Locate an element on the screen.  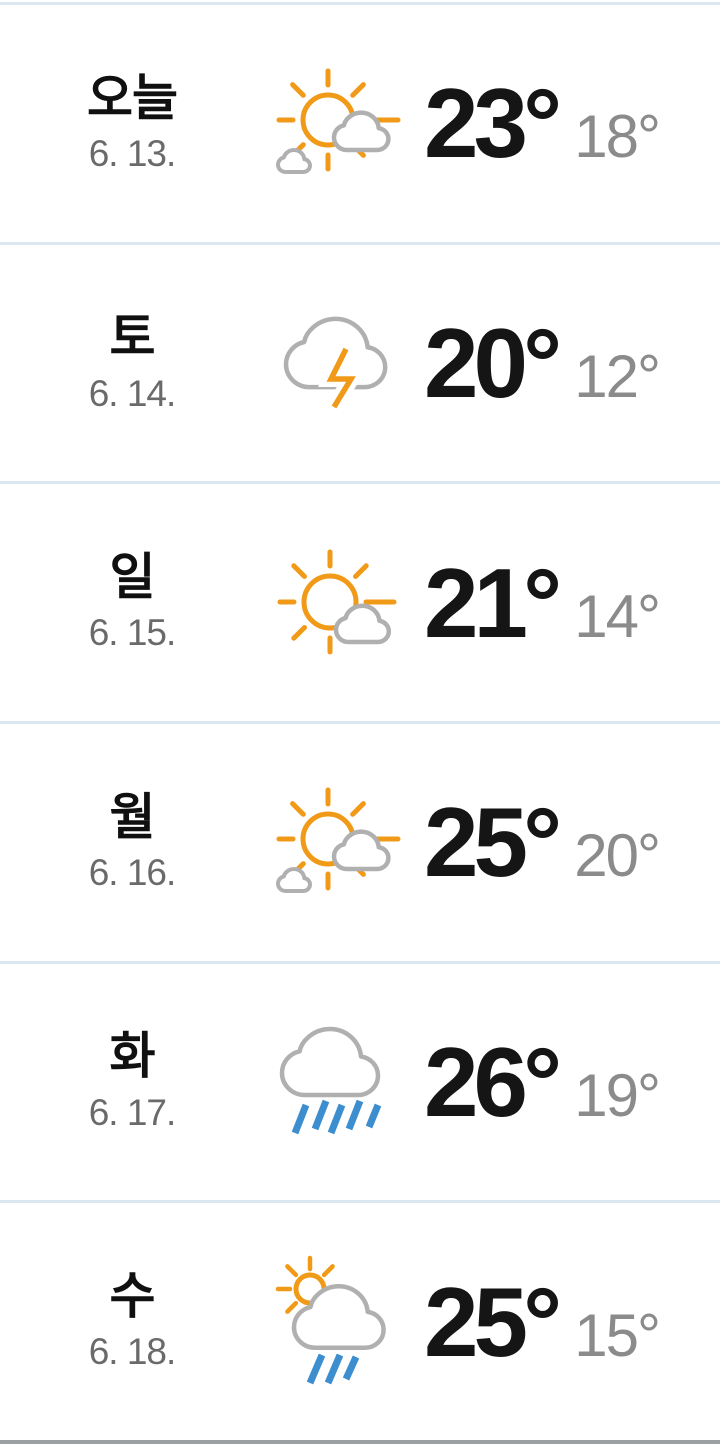
sun-behind-rain-cloud-icon is located at coordinates (338, 1322).